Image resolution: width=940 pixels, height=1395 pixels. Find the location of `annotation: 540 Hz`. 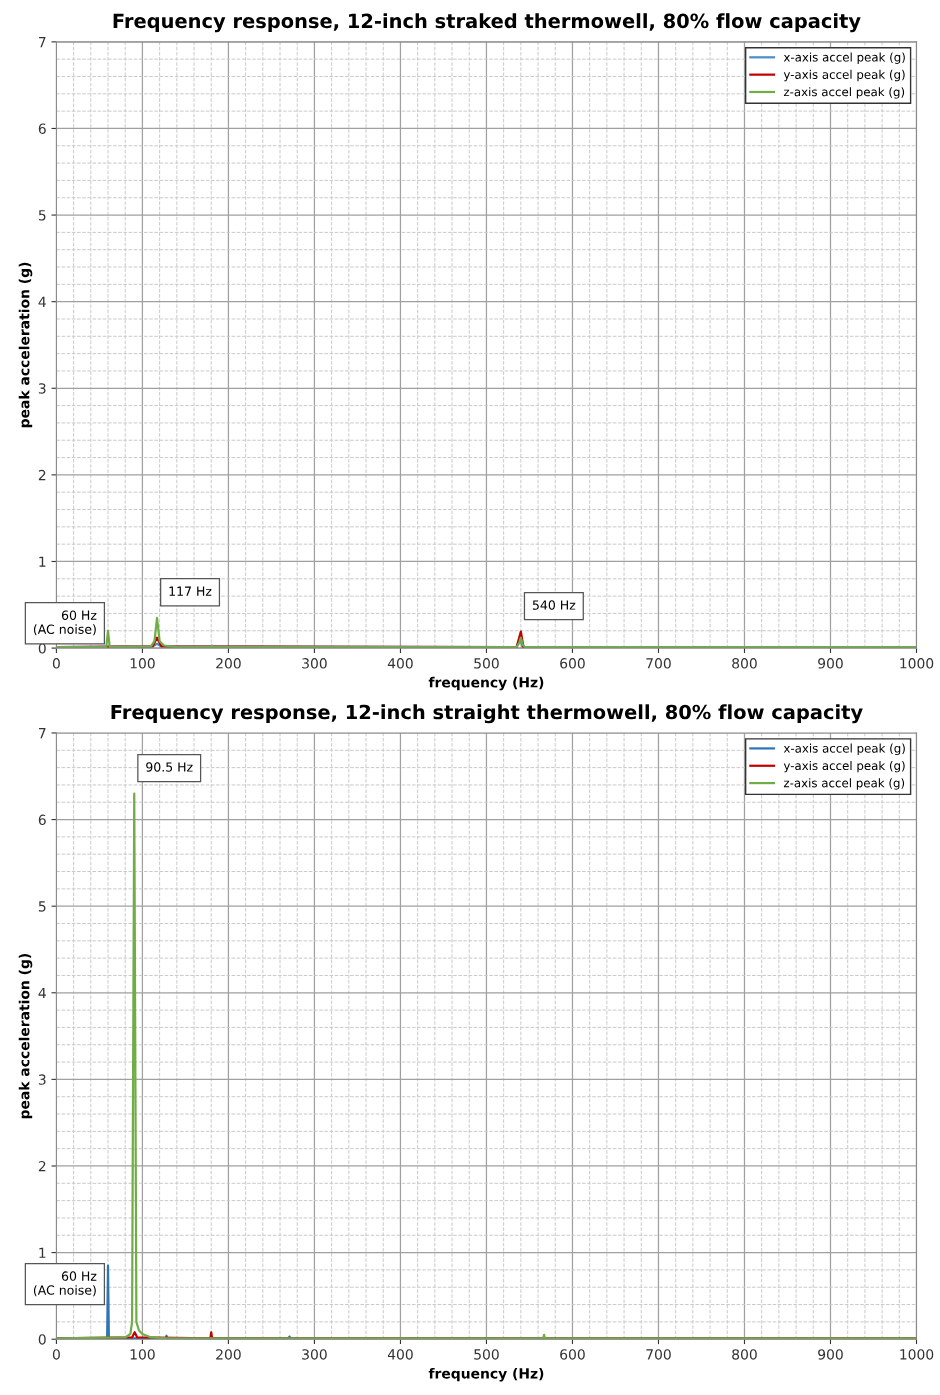

annotation: 540 Hz is located at coordinates (554, 605).